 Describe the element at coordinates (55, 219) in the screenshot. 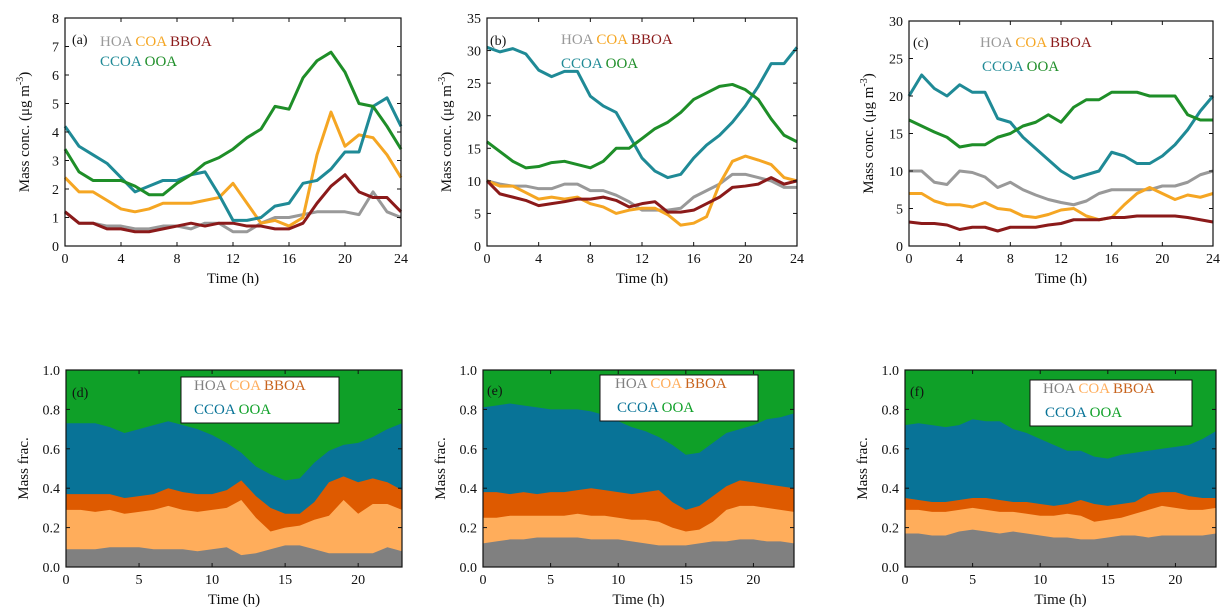

I see `y-tick-label: 1` at that location.